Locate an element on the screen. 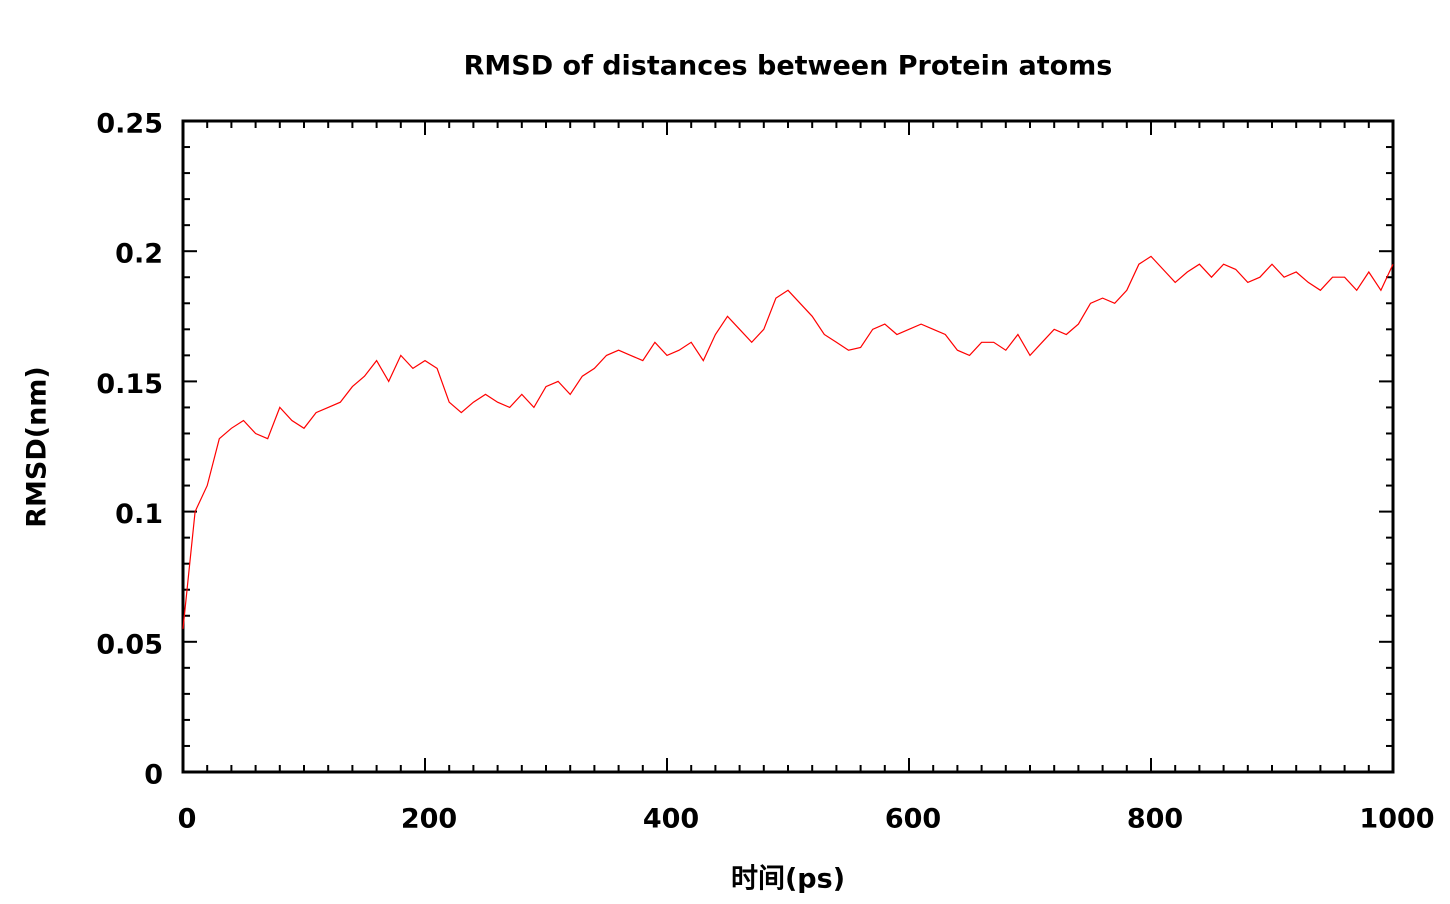 The width and height of the screenshot is (1450, 904). y-tick-label: 0.1 is located at coordinates (139, 514).